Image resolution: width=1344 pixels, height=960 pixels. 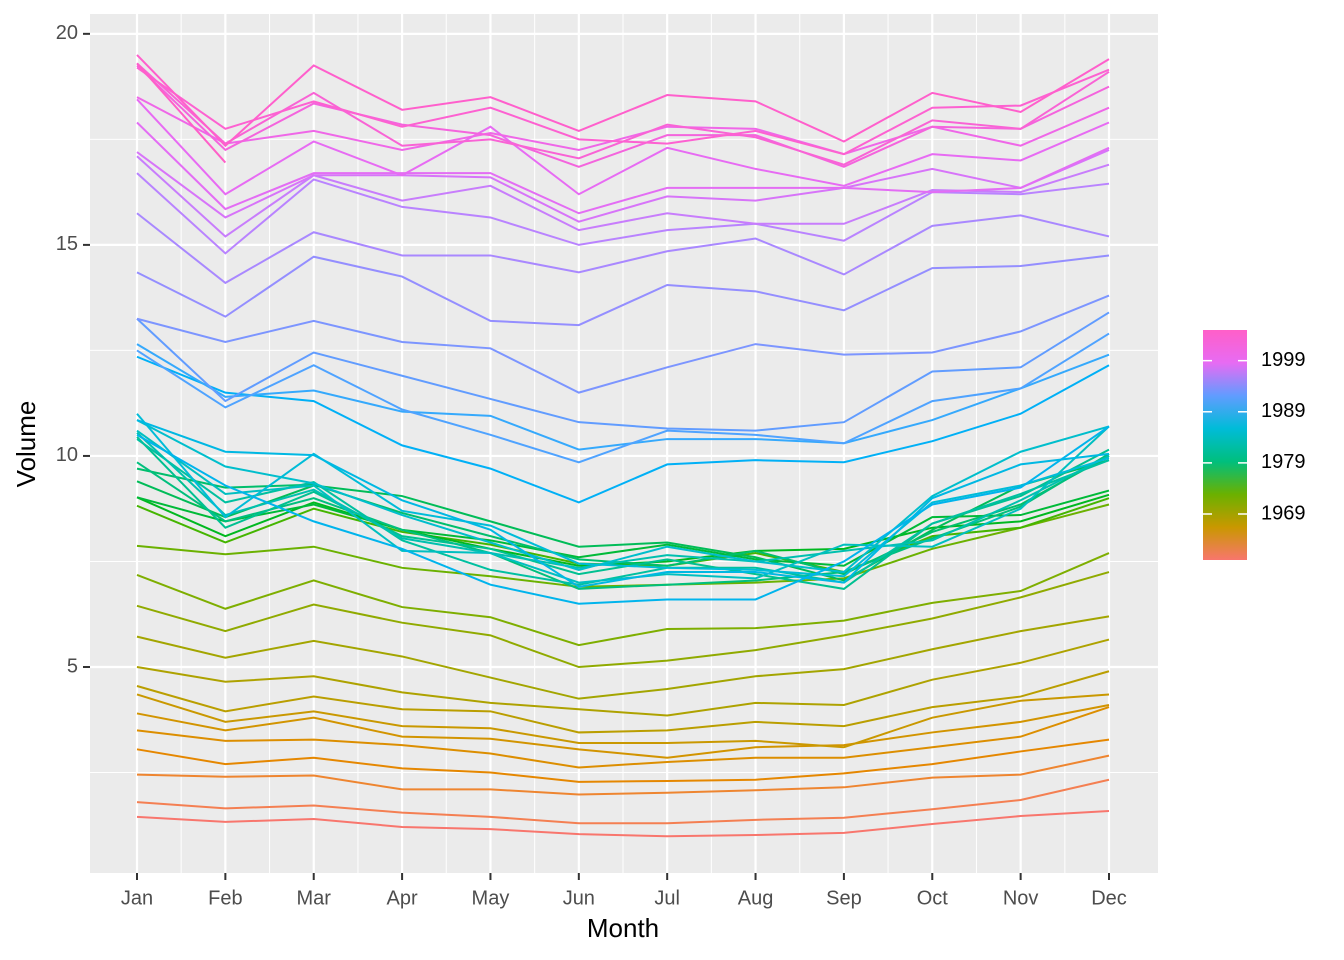 I want to click on x-tick-label: Jul, so click(x=667, y=898).